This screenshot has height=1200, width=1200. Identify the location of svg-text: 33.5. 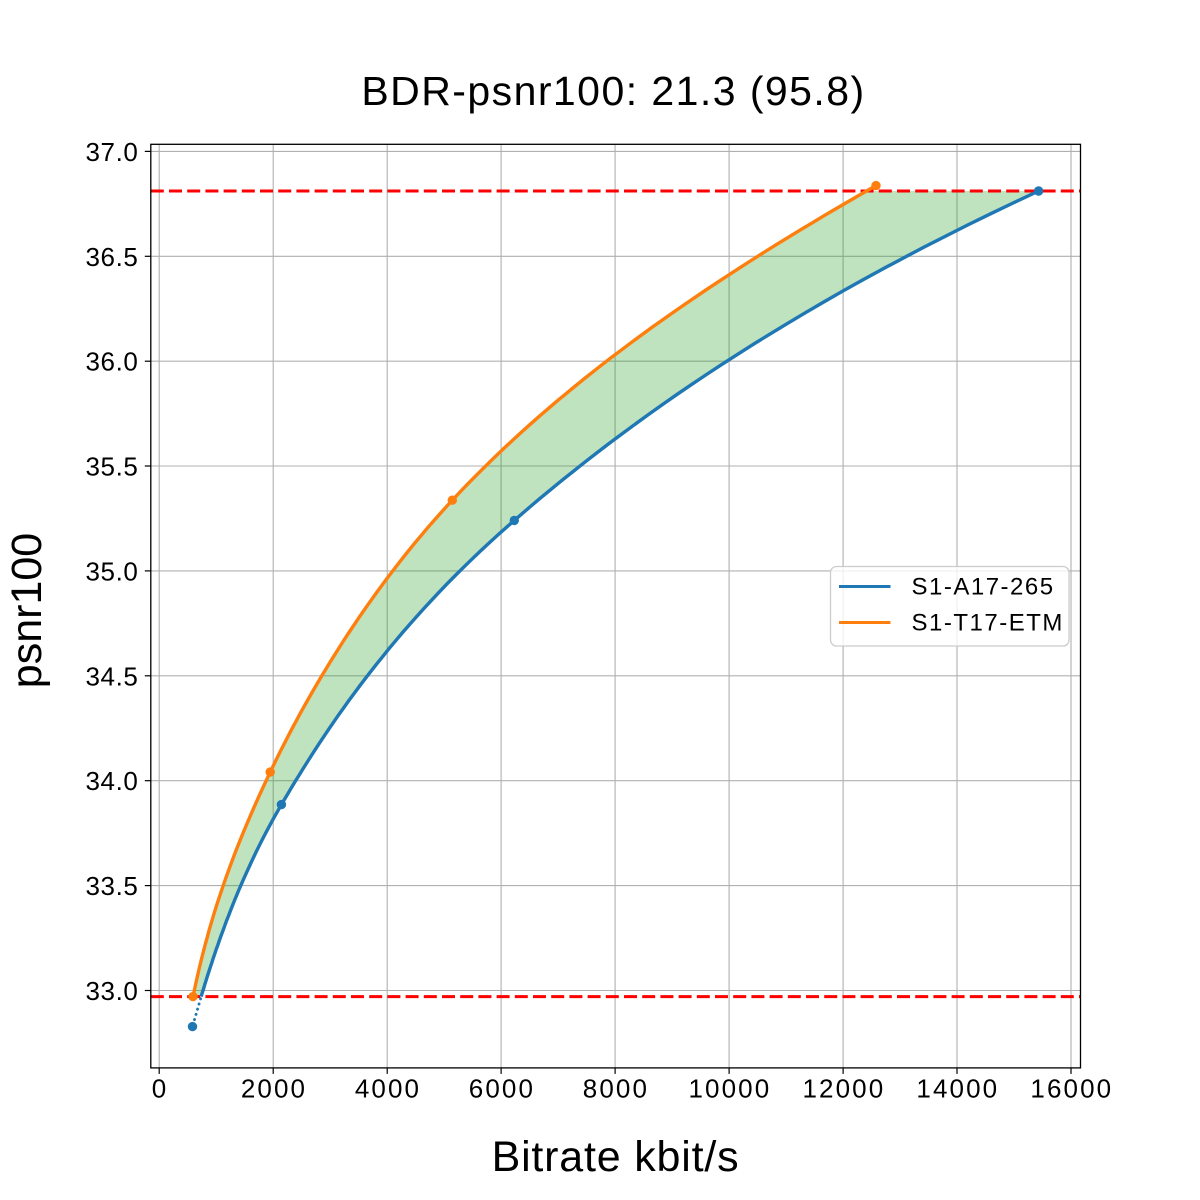
(111, 886).